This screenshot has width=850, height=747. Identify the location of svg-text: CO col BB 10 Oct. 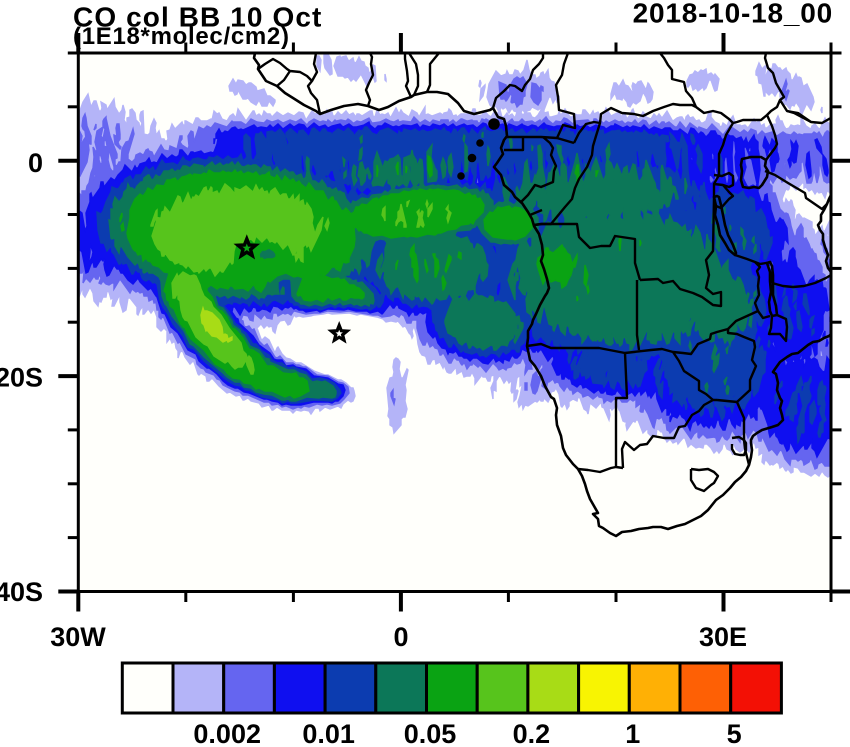
(197, 17).